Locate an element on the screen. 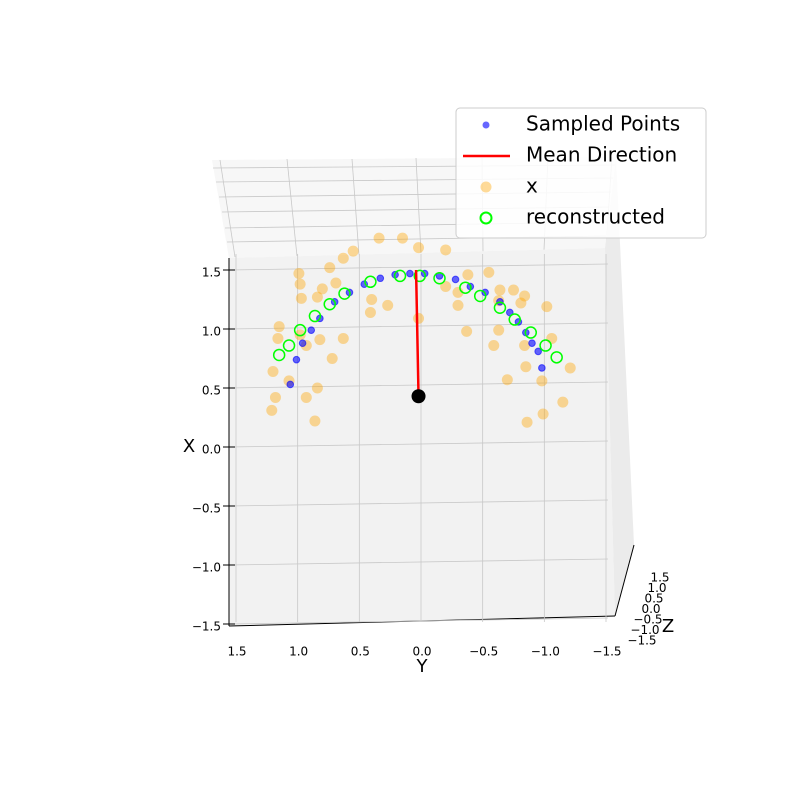  x-tick-label: 0.5 is located at coordinates (360, 652).